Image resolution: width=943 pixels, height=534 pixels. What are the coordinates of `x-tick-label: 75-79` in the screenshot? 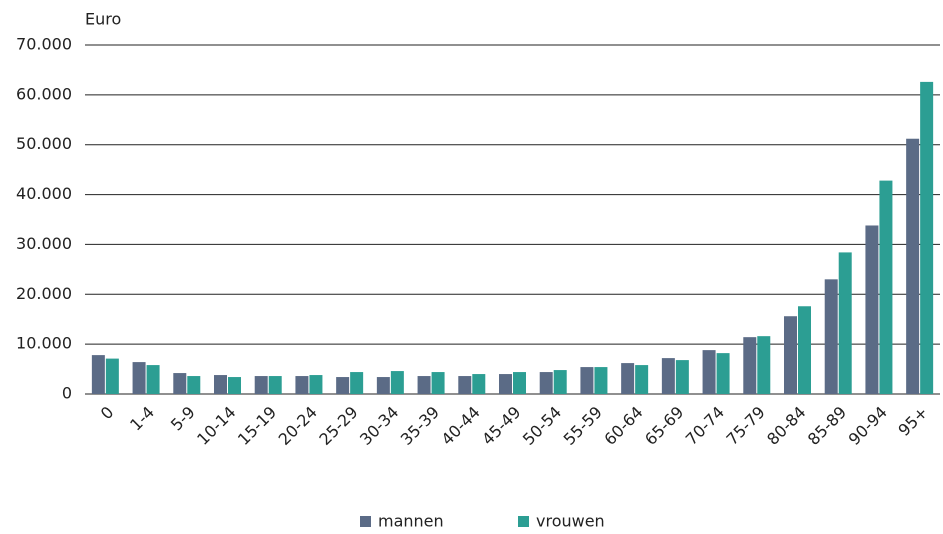 It's located at (745, 426).